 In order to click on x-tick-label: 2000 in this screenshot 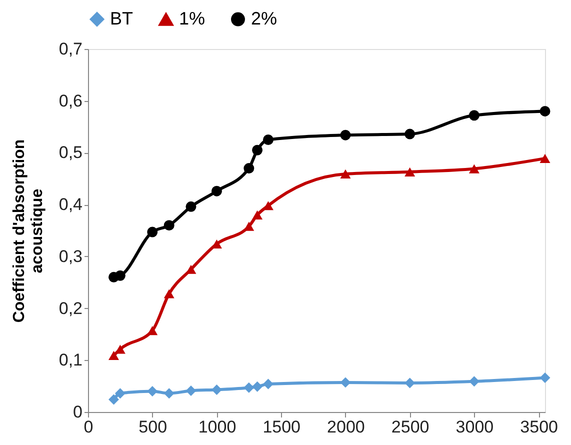, I will do `click(346, 427)`.